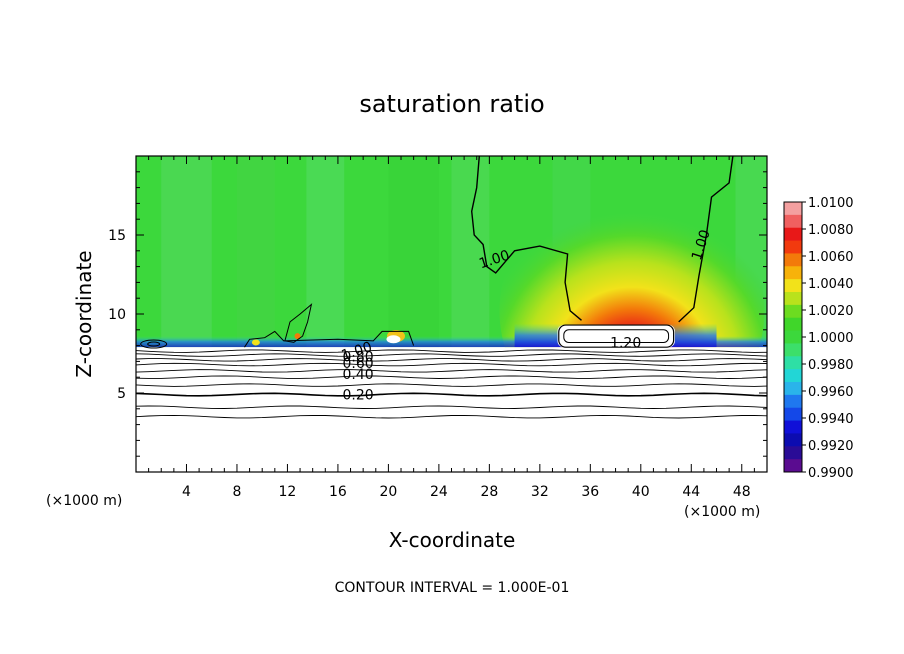 Image resolution: width=904 pixels, height=654 pixels. I want to click on colorbar-tick-label: 1.0020, so click(831, 311).